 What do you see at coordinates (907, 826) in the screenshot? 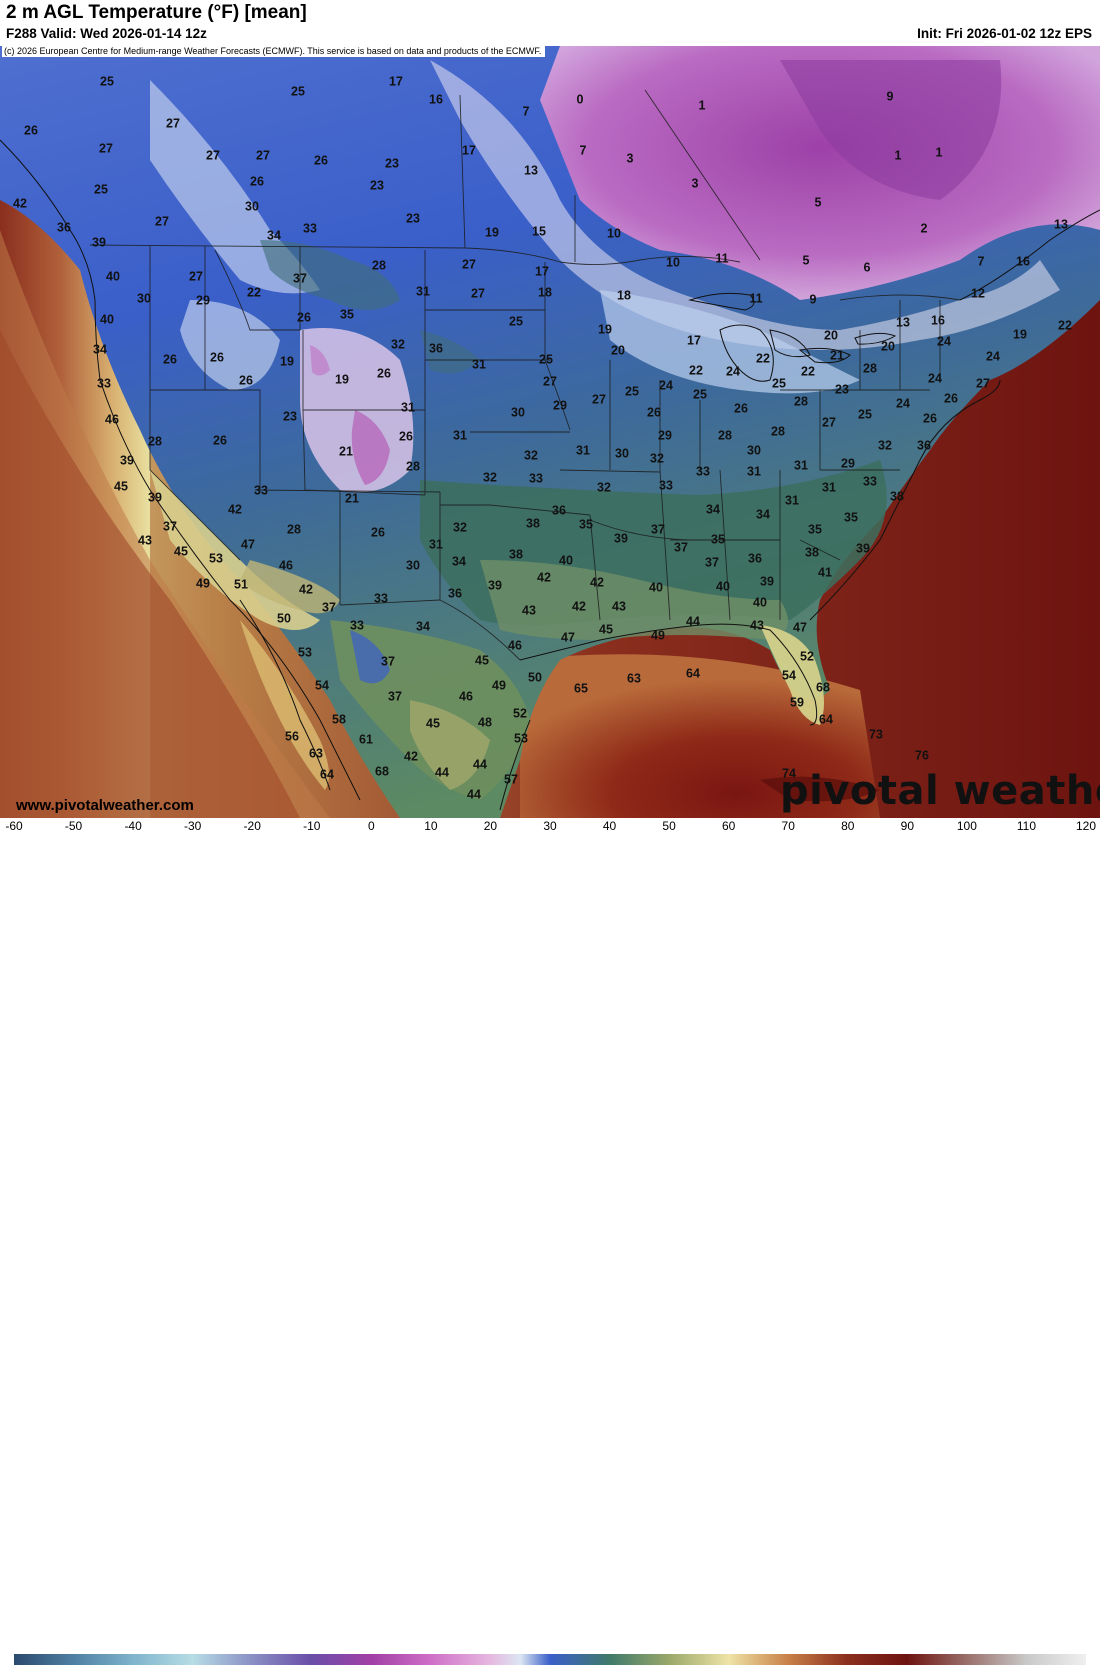
I see `color-scale-tick: 90` at bounding box center [907, 826].